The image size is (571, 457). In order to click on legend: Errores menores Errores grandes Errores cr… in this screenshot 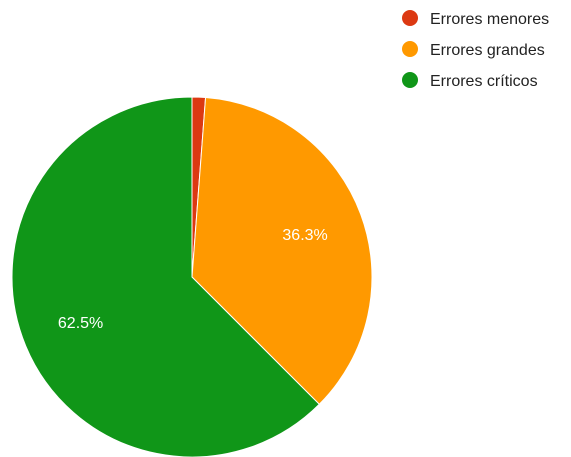, I will do `click(475, 50)`.